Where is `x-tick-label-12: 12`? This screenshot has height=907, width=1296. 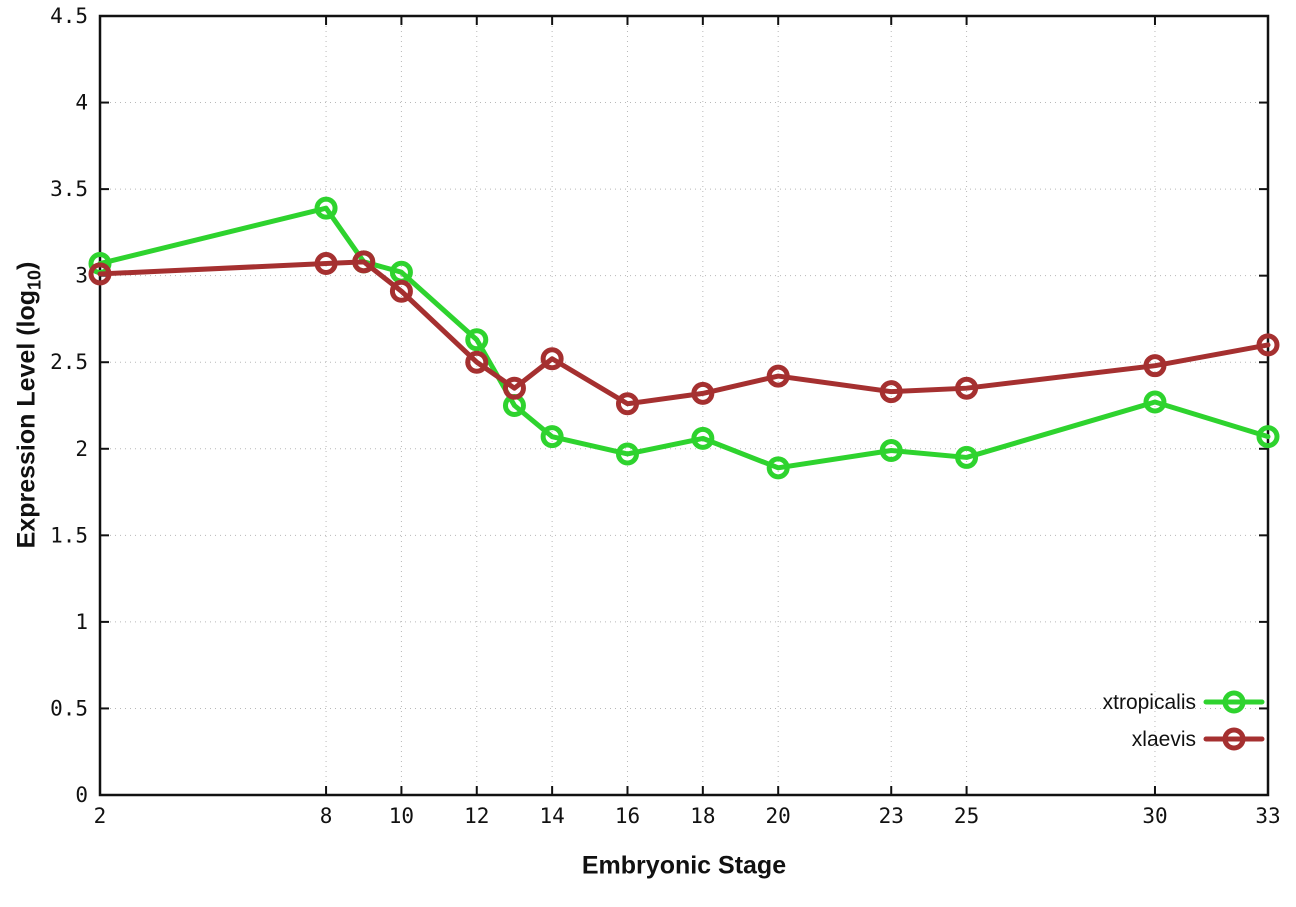
x-tick-label-12: 12 is located at coordinates (476, 816).